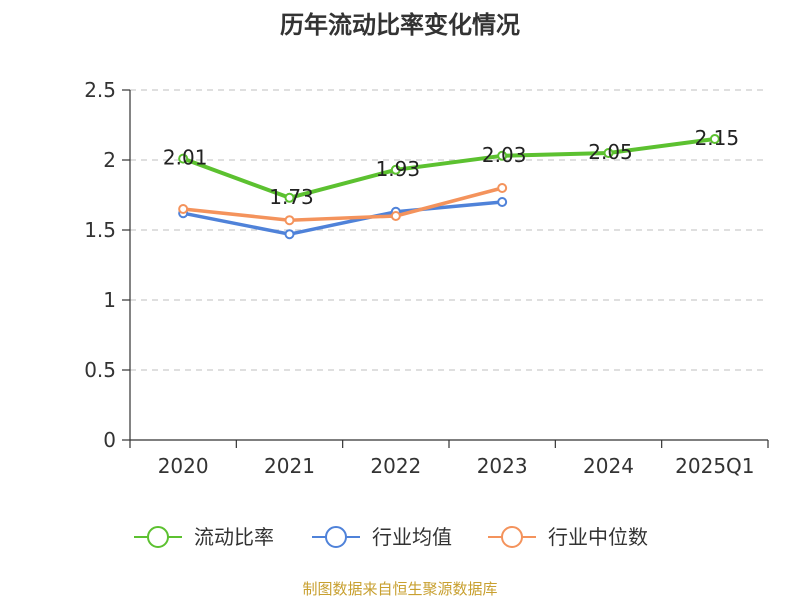  I want to click on data-label: 2.05, so click(610, 152).